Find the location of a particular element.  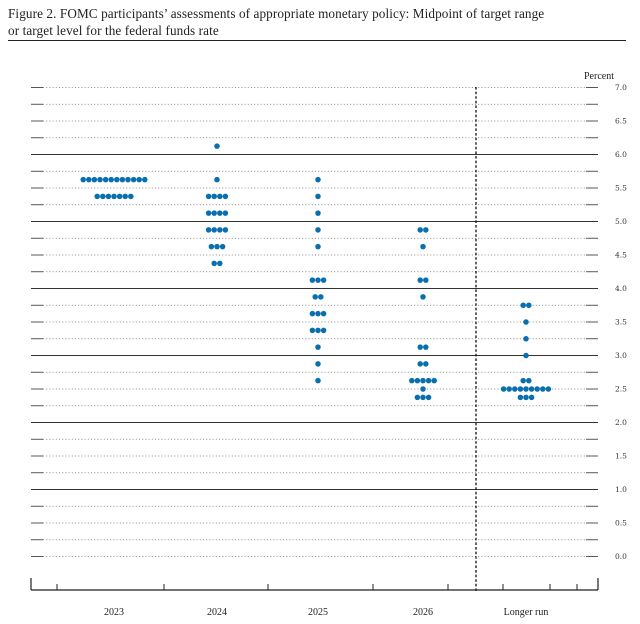

y-tick-label: 4.5 is located at coordinates (621, 255).